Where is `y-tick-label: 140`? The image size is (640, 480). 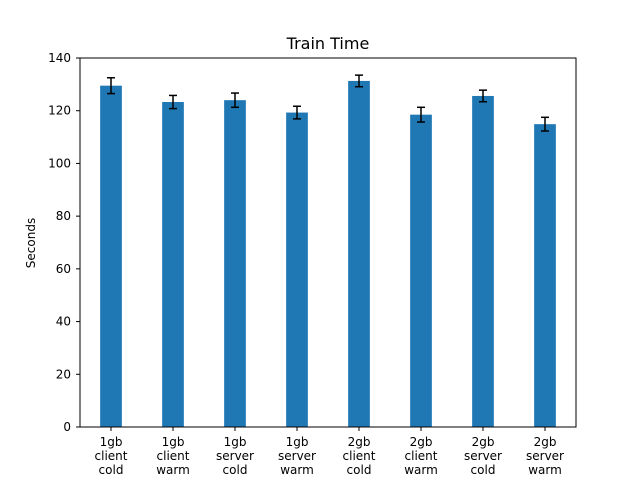
y-tick-label: 140 is located at coordinates (59, 58).